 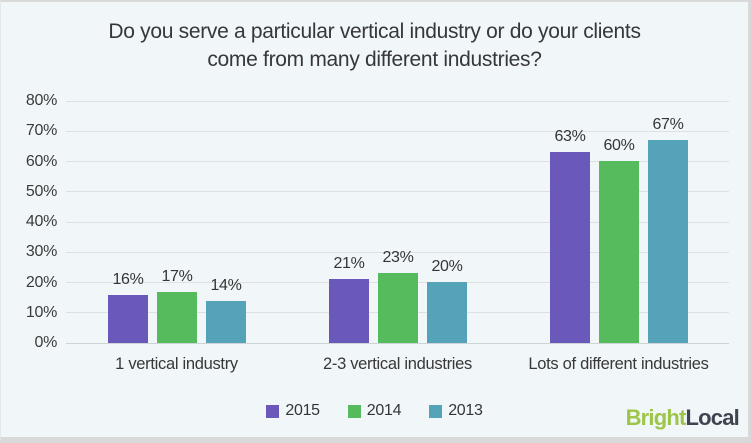 What do you see at coordinates (349, 263) in the screenshot?
I see `bar-value-label-2015-group2: 21%` at bounding box center [349, 263].